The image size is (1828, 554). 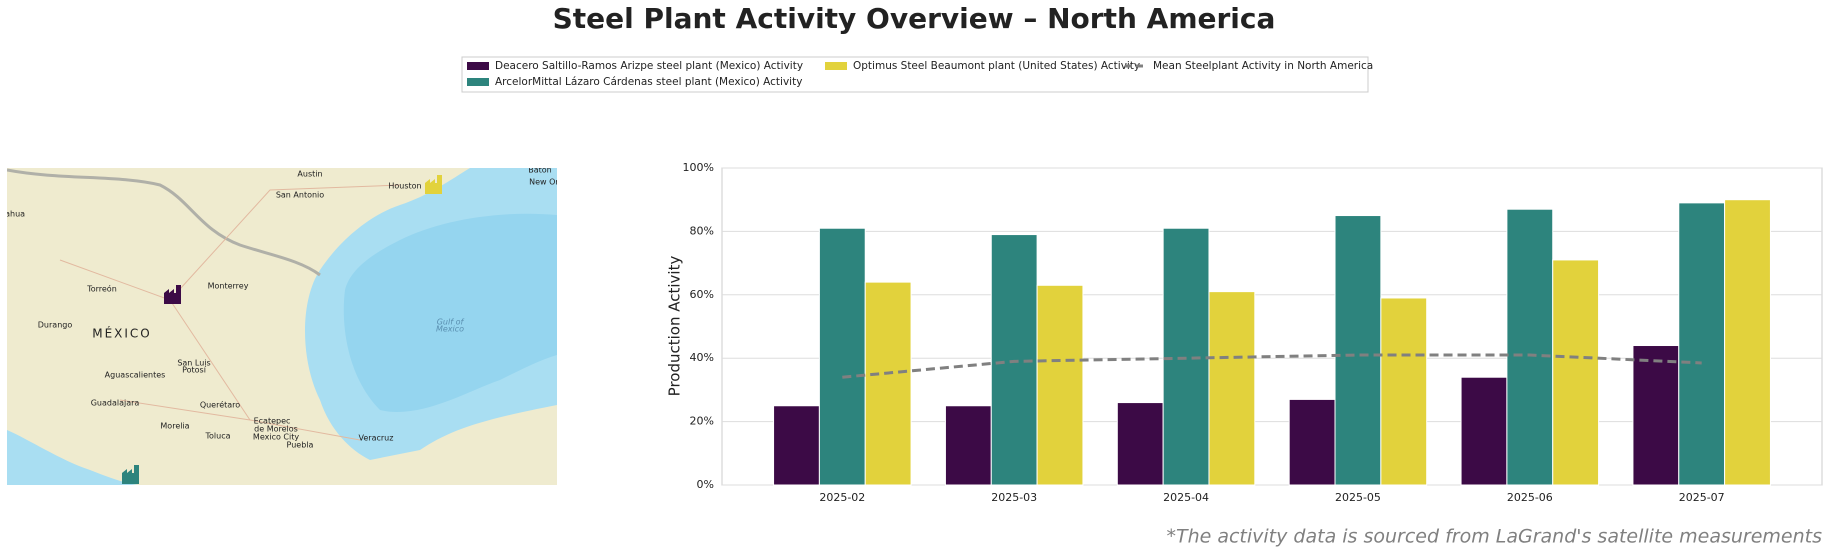 I want to click on map-label: Baton, so click(x=540, y=170).